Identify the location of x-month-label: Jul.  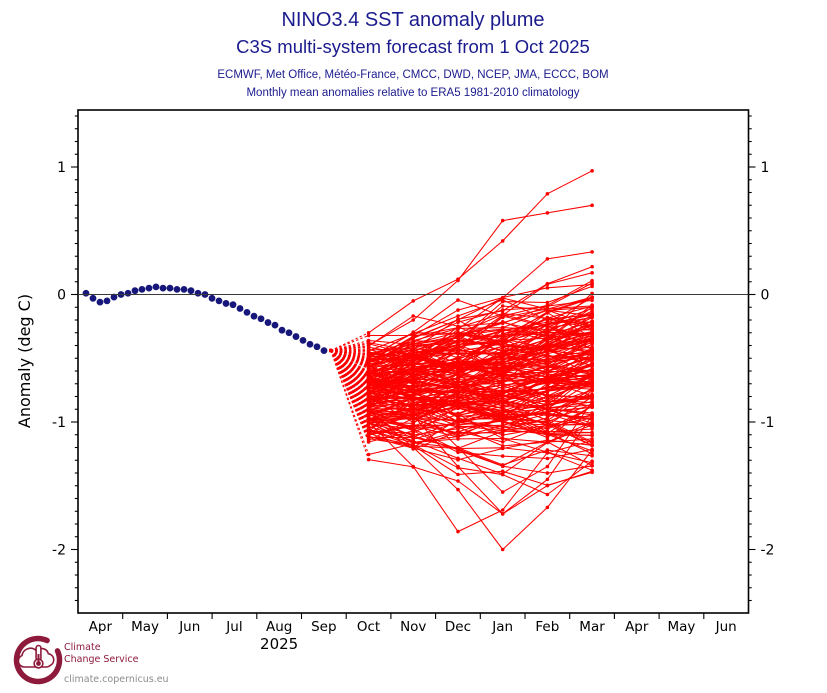
(233, 627).